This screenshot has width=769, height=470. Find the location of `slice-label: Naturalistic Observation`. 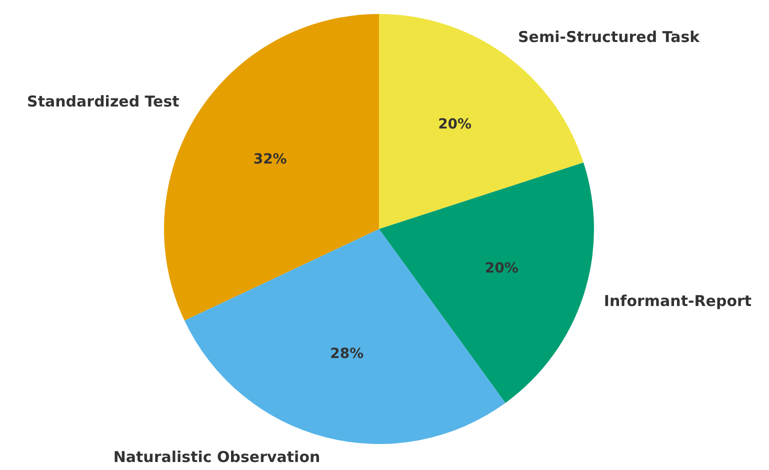

slice-label: Naturalistic Observation is located at coordinates (216, 457).